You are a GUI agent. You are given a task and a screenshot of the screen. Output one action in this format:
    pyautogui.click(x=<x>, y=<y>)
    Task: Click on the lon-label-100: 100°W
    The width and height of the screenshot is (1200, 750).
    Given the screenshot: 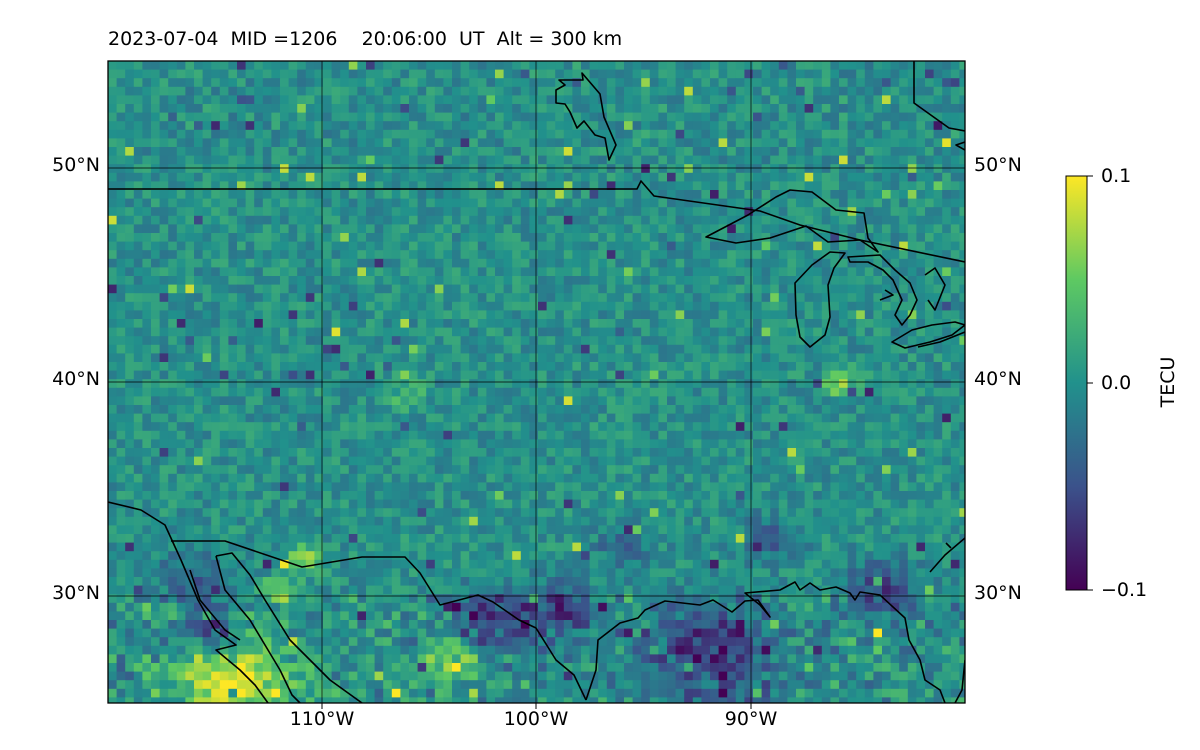 What is the action you would take?
    pyautogui.click(x=536, y=719)
    